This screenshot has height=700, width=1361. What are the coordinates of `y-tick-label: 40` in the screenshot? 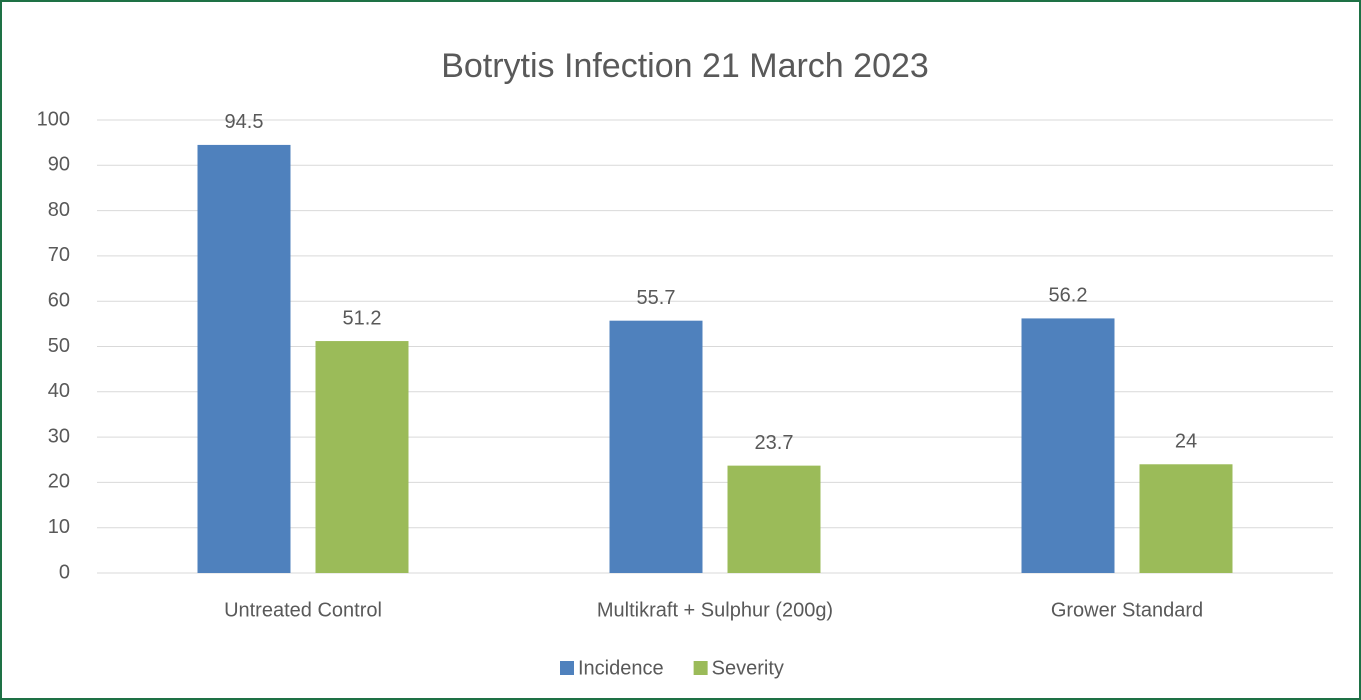 It's located at (59, 391).